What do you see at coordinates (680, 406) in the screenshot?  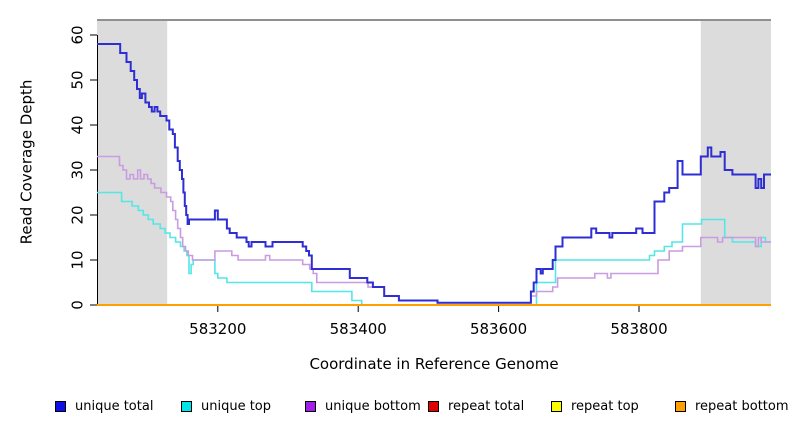 I see `legend-swatch-repeat-bottom` at bounding box center [680, 406].